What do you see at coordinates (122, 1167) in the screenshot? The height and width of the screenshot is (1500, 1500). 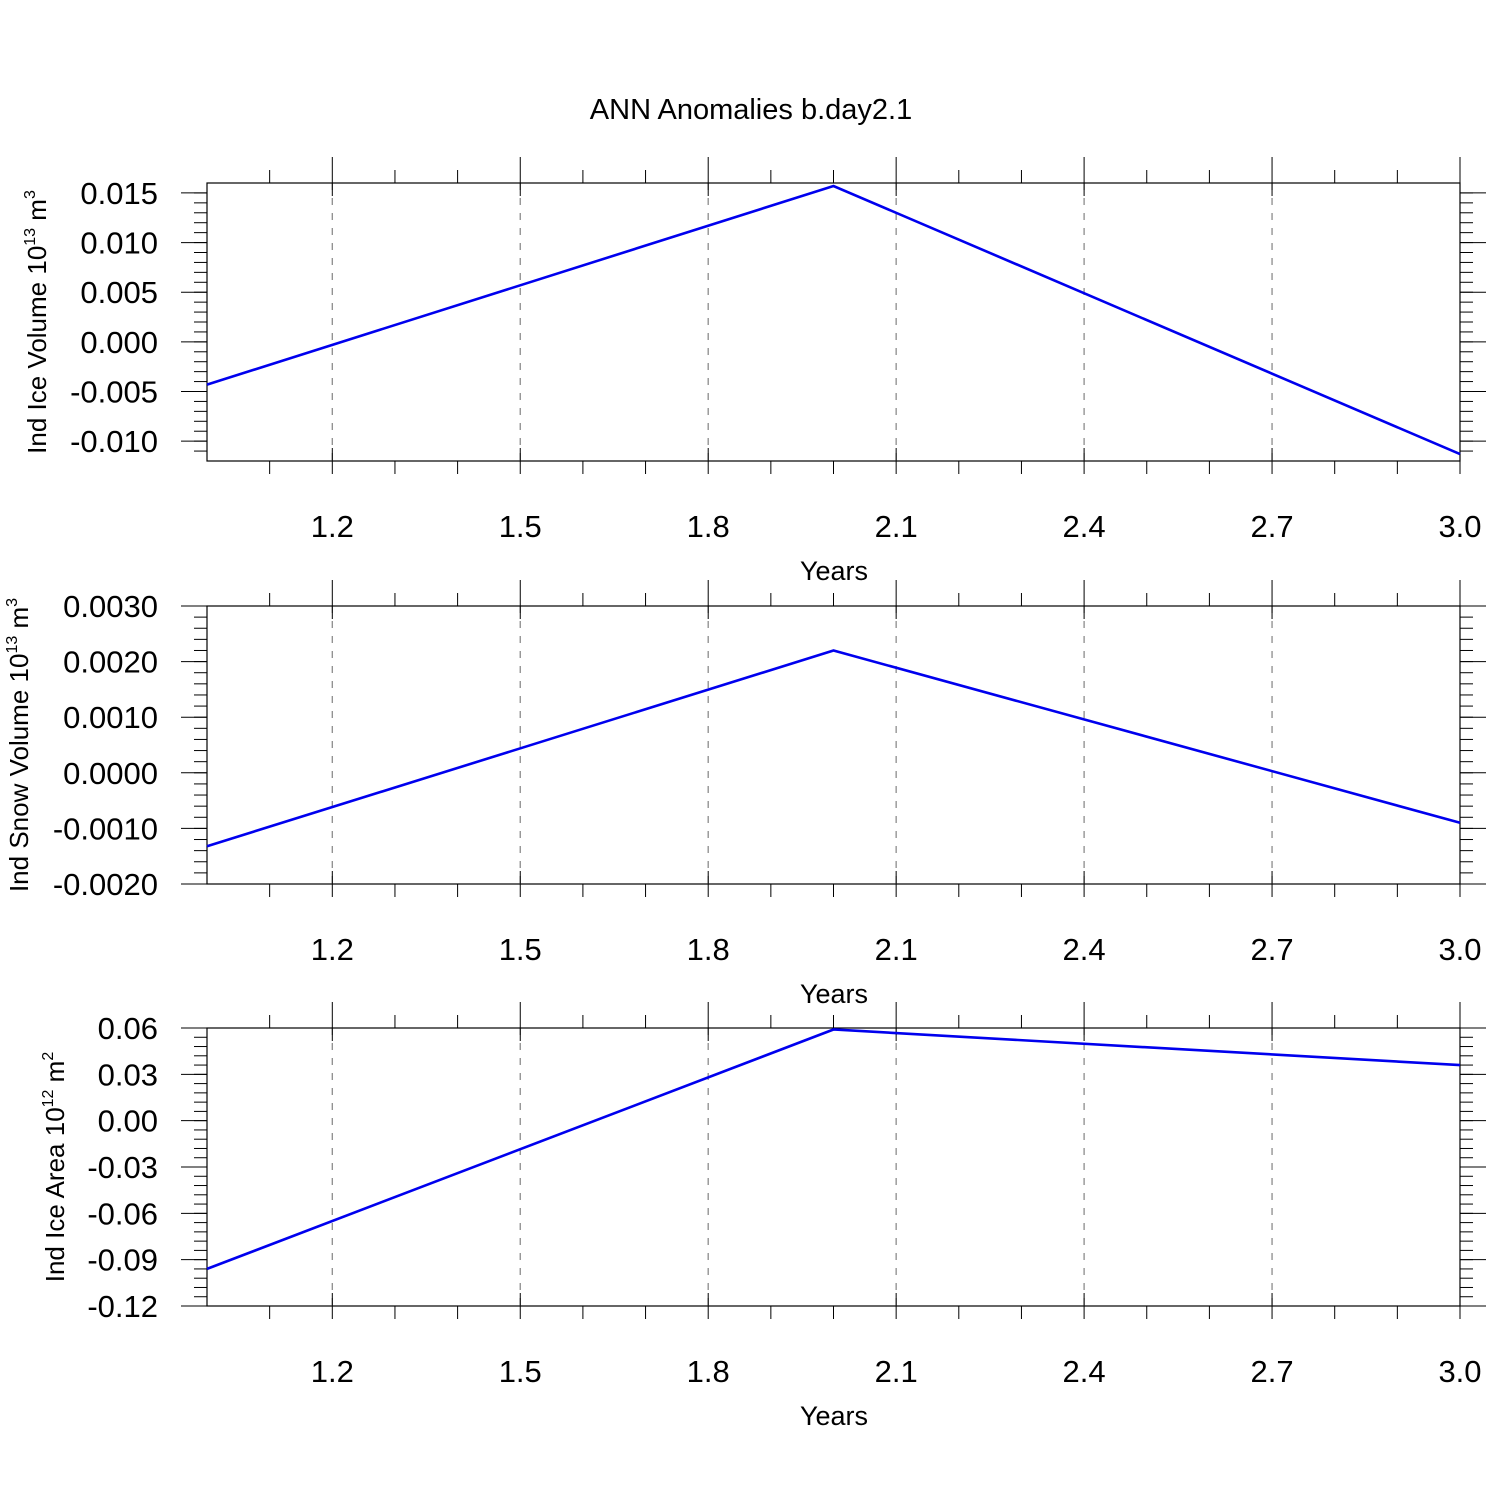 I see `y-tick-label-3-4: -0.03` at bounding box center [122, 1167].